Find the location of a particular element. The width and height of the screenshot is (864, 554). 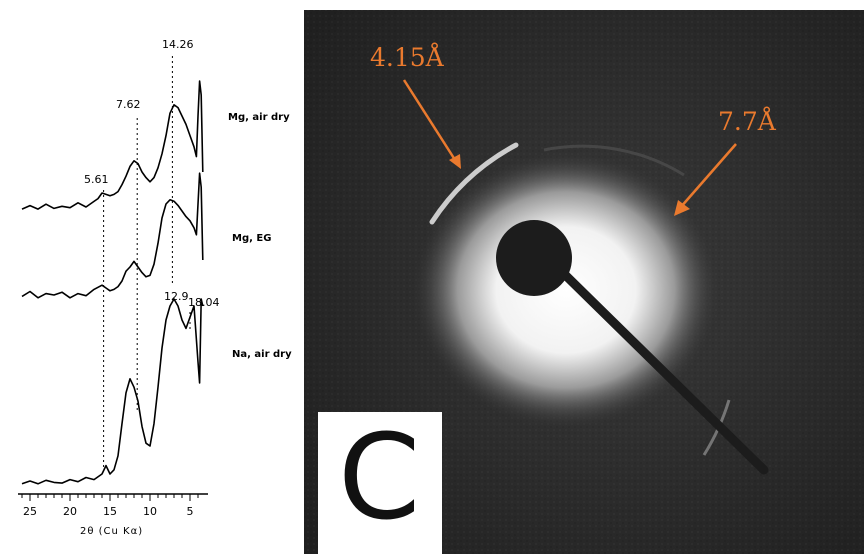

beam-stop is located at coordinates (534, 258).